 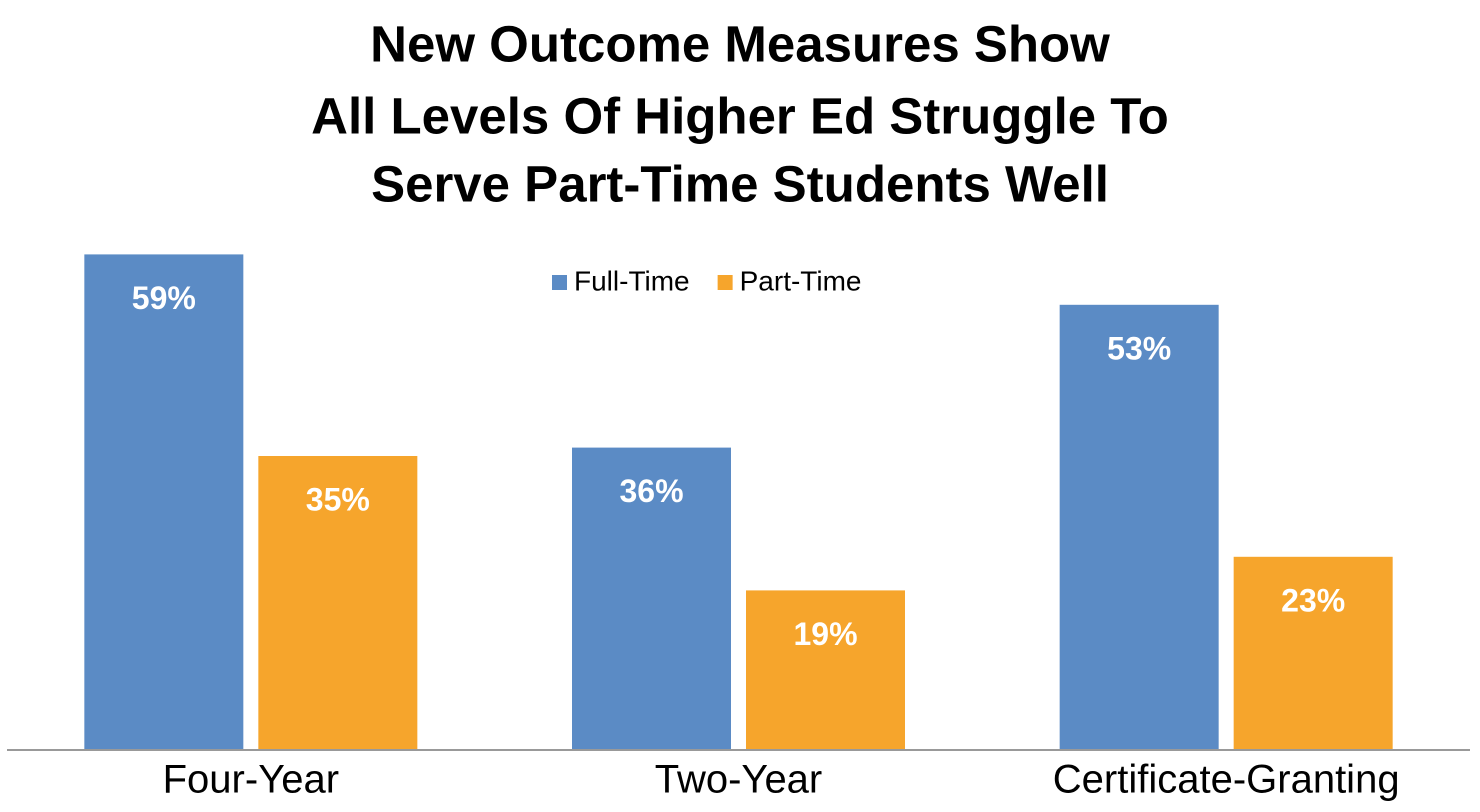 I want to click on chart-title: Serve Part-Time Students Well, so click(x=740, y=183).